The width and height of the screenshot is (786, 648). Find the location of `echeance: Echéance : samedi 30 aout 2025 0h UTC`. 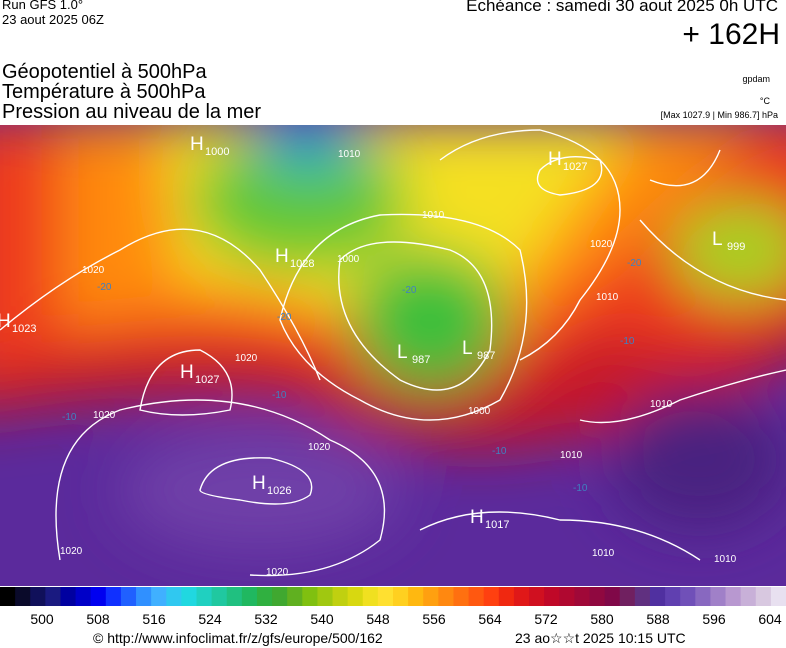

echeance: Echéance : samedi 30 aout 2025 0h UTC is located at coordinates (622, 7).